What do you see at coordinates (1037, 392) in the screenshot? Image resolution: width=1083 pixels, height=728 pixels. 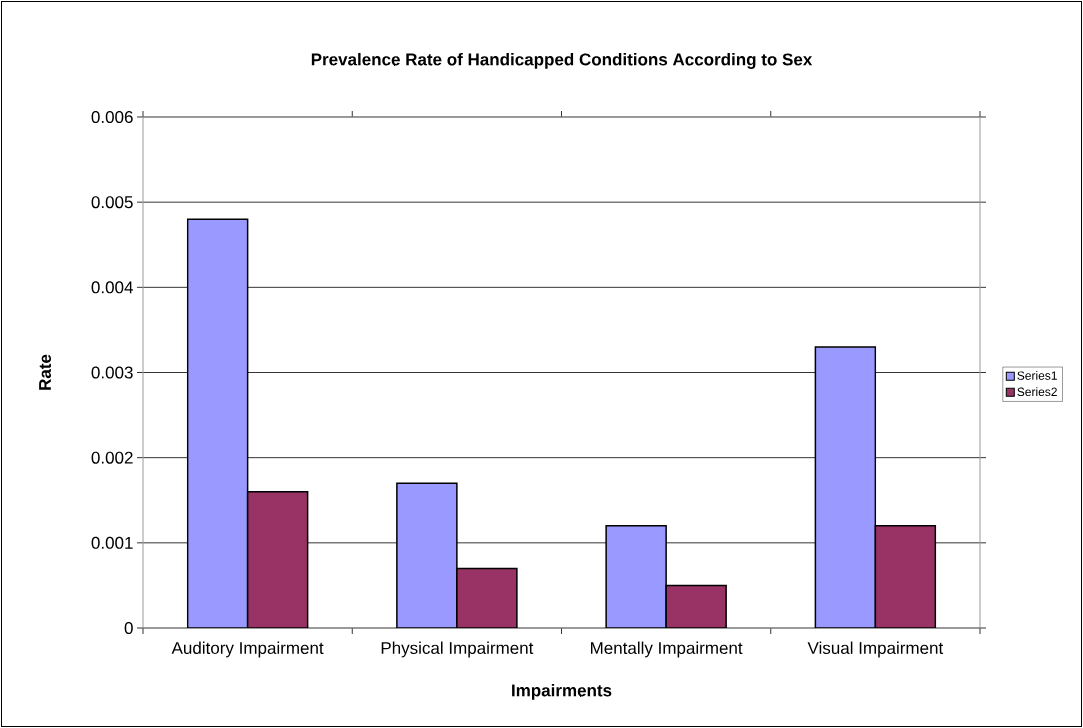 I see `legend-label: Series2` at bounding box center [1037, 392].